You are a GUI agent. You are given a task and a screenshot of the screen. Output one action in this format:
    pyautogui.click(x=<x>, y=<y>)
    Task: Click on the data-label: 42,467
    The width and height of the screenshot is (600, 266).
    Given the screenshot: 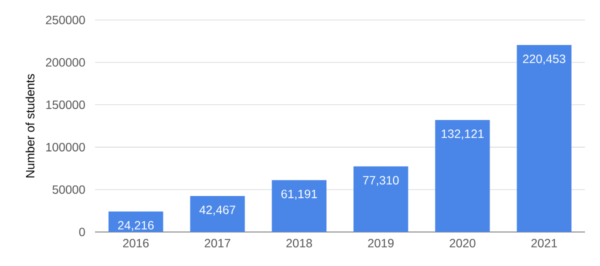 What is the action you would take?
    pyautogui.click(x=217, y=211)
    